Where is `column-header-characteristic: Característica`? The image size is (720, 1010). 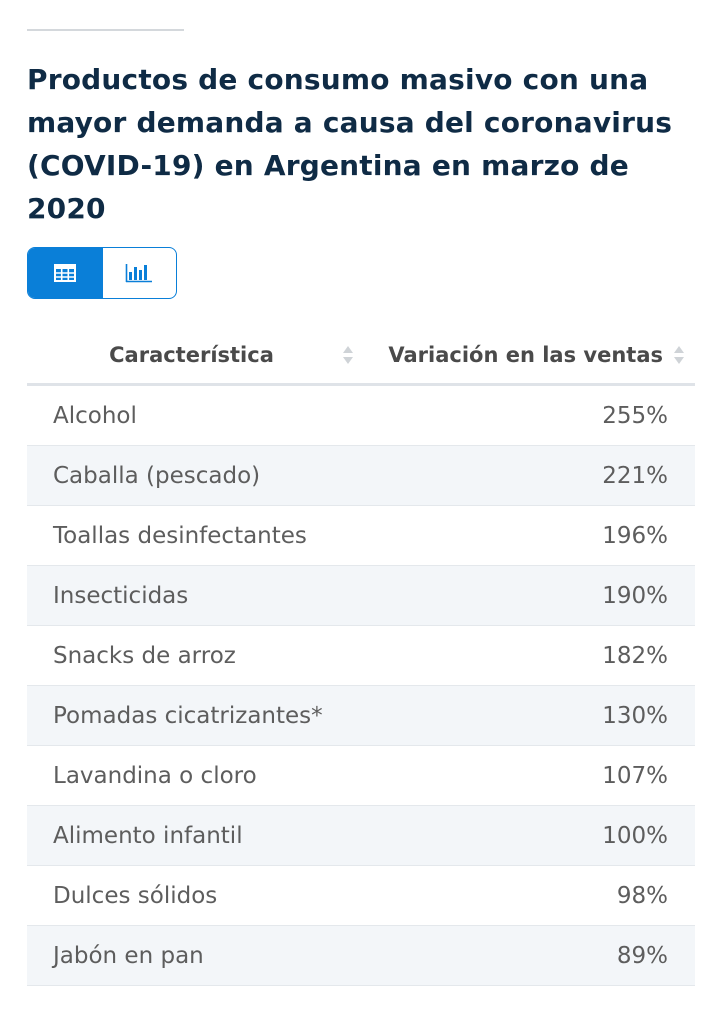 column-header-characteristic: Característica is located at coordinates (194, 356).